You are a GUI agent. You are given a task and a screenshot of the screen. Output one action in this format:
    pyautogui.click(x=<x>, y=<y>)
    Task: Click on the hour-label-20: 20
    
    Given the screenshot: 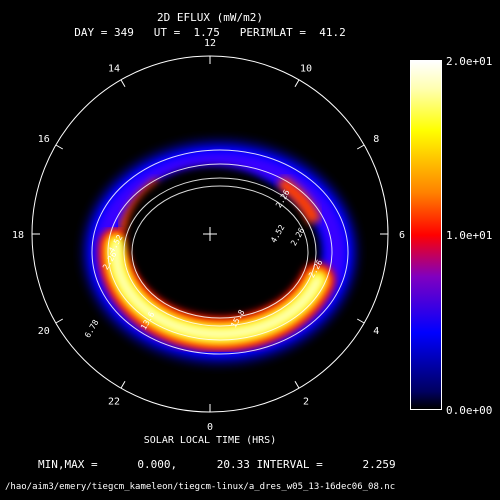 What is the action you would take?
    pyautogui.click(x=44, y=331)
    